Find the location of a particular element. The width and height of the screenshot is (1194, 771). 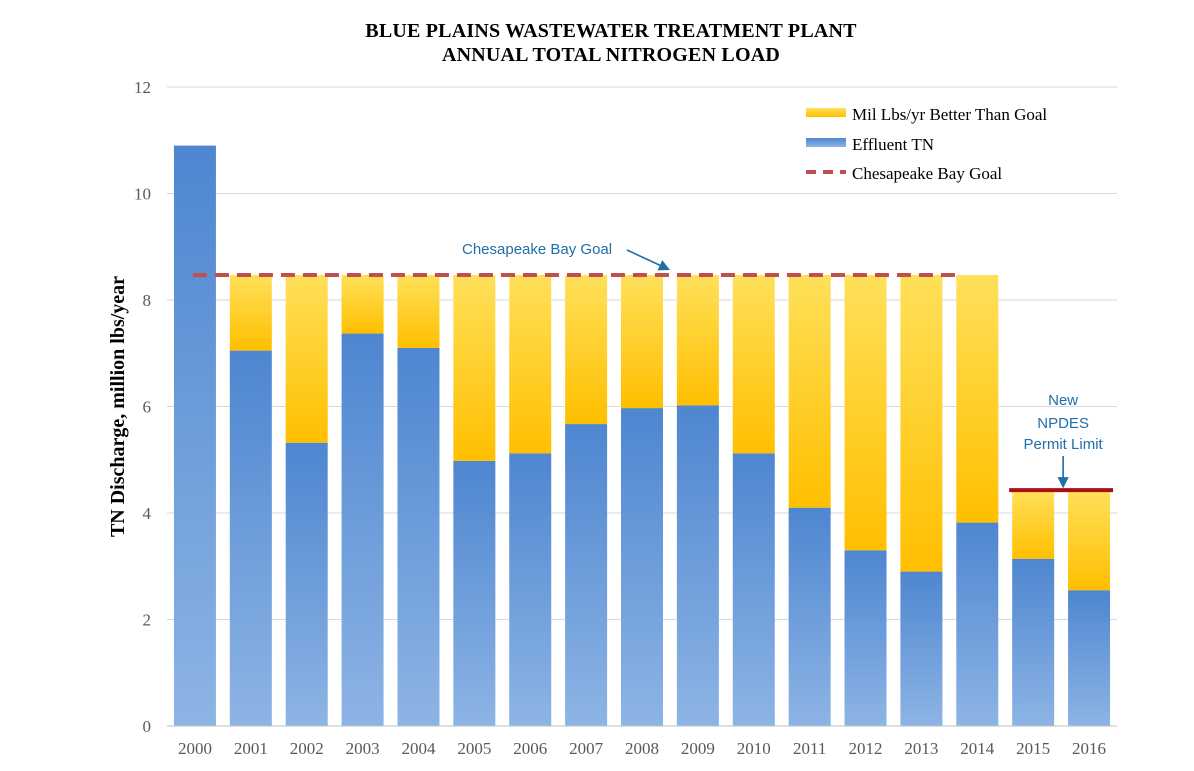

bay-goal-annotation: Chesapeake Bay Goal is located at coordinates (537, 249).